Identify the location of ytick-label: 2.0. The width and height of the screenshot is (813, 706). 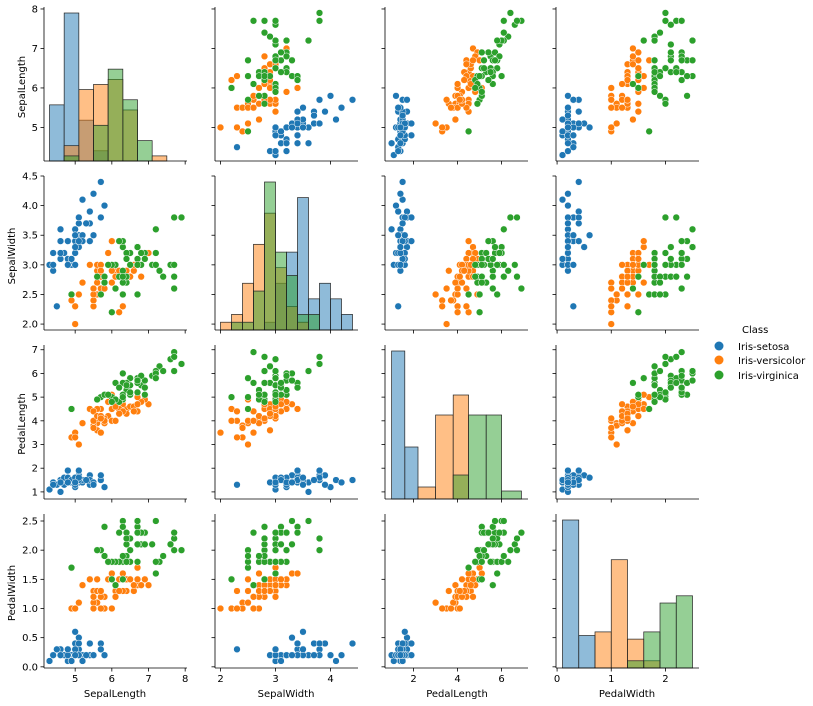
(30, 551).